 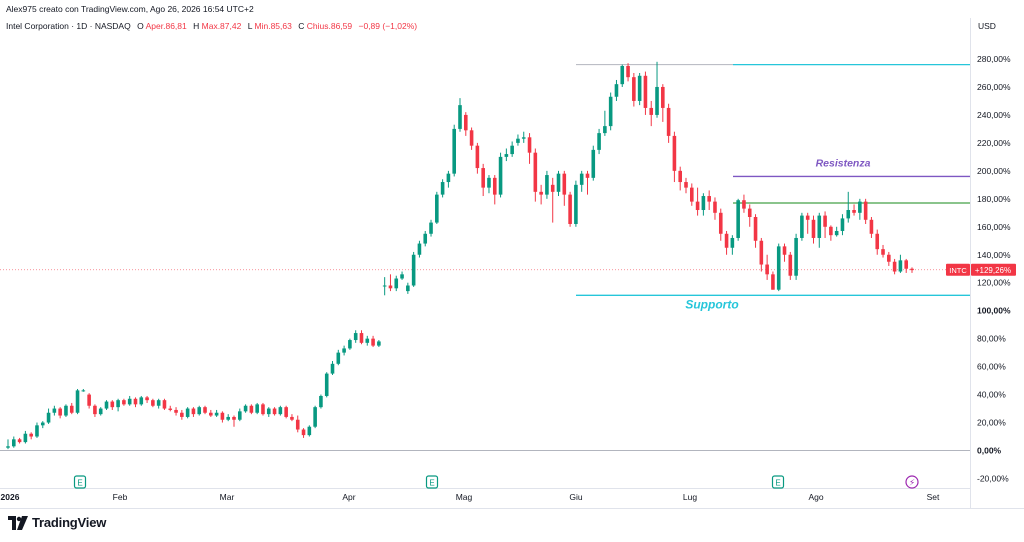 I want to click on x-tick-label: Set, so click(x=933, y=497).